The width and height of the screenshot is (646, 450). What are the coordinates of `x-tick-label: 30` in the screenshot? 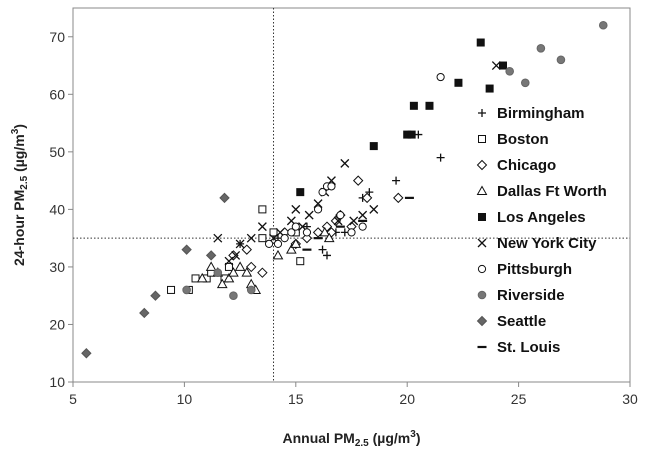 It's located at (630, 399).